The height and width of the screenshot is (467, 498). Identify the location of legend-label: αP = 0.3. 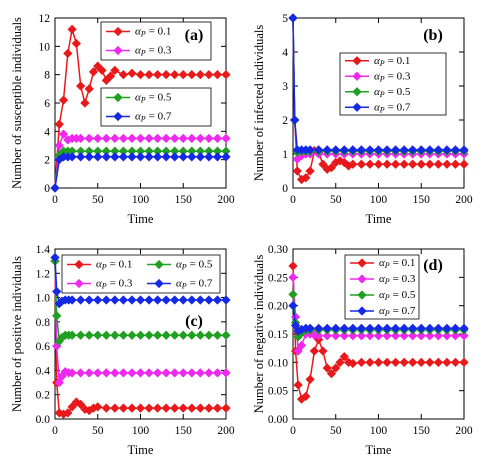
(153, 50).